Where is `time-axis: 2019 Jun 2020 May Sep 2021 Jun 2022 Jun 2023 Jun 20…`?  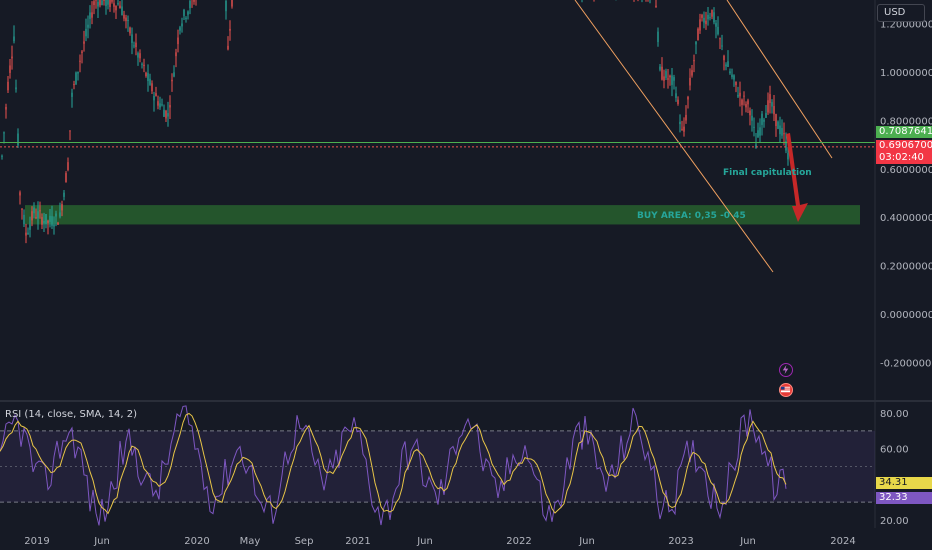
time-axis: 2019 Jun 2020 May Sep 2021 Jun 2022 Jun 2023 Jun 20… is located at coordinates (439, 541).